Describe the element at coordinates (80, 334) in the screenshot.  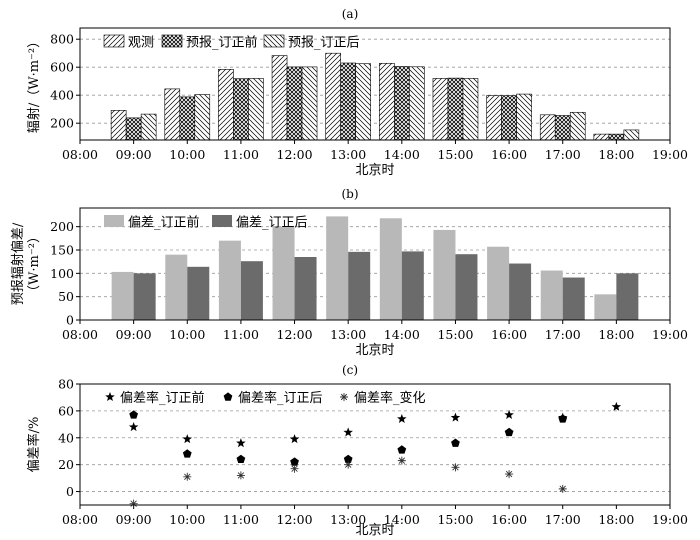
I see `x-tick-label: 08:00` at that location.